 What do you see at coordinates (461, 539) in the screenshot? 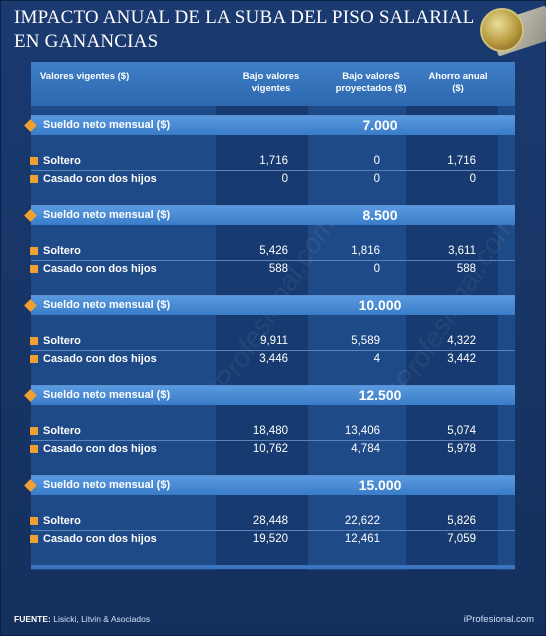
I see `cell-ahorro-anual: 7,059` at bounding box center [461, 539].